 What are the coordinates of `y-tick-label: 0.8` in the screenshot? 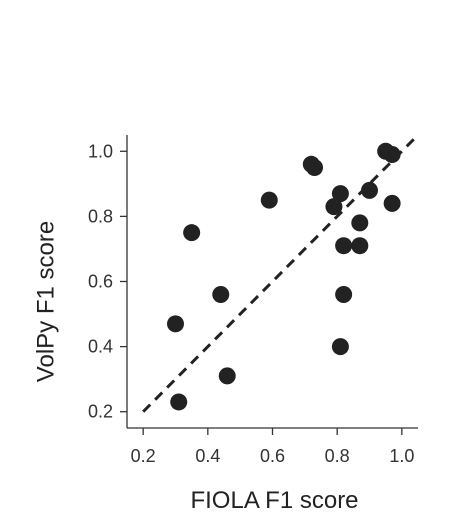 It's located at (100, 216).